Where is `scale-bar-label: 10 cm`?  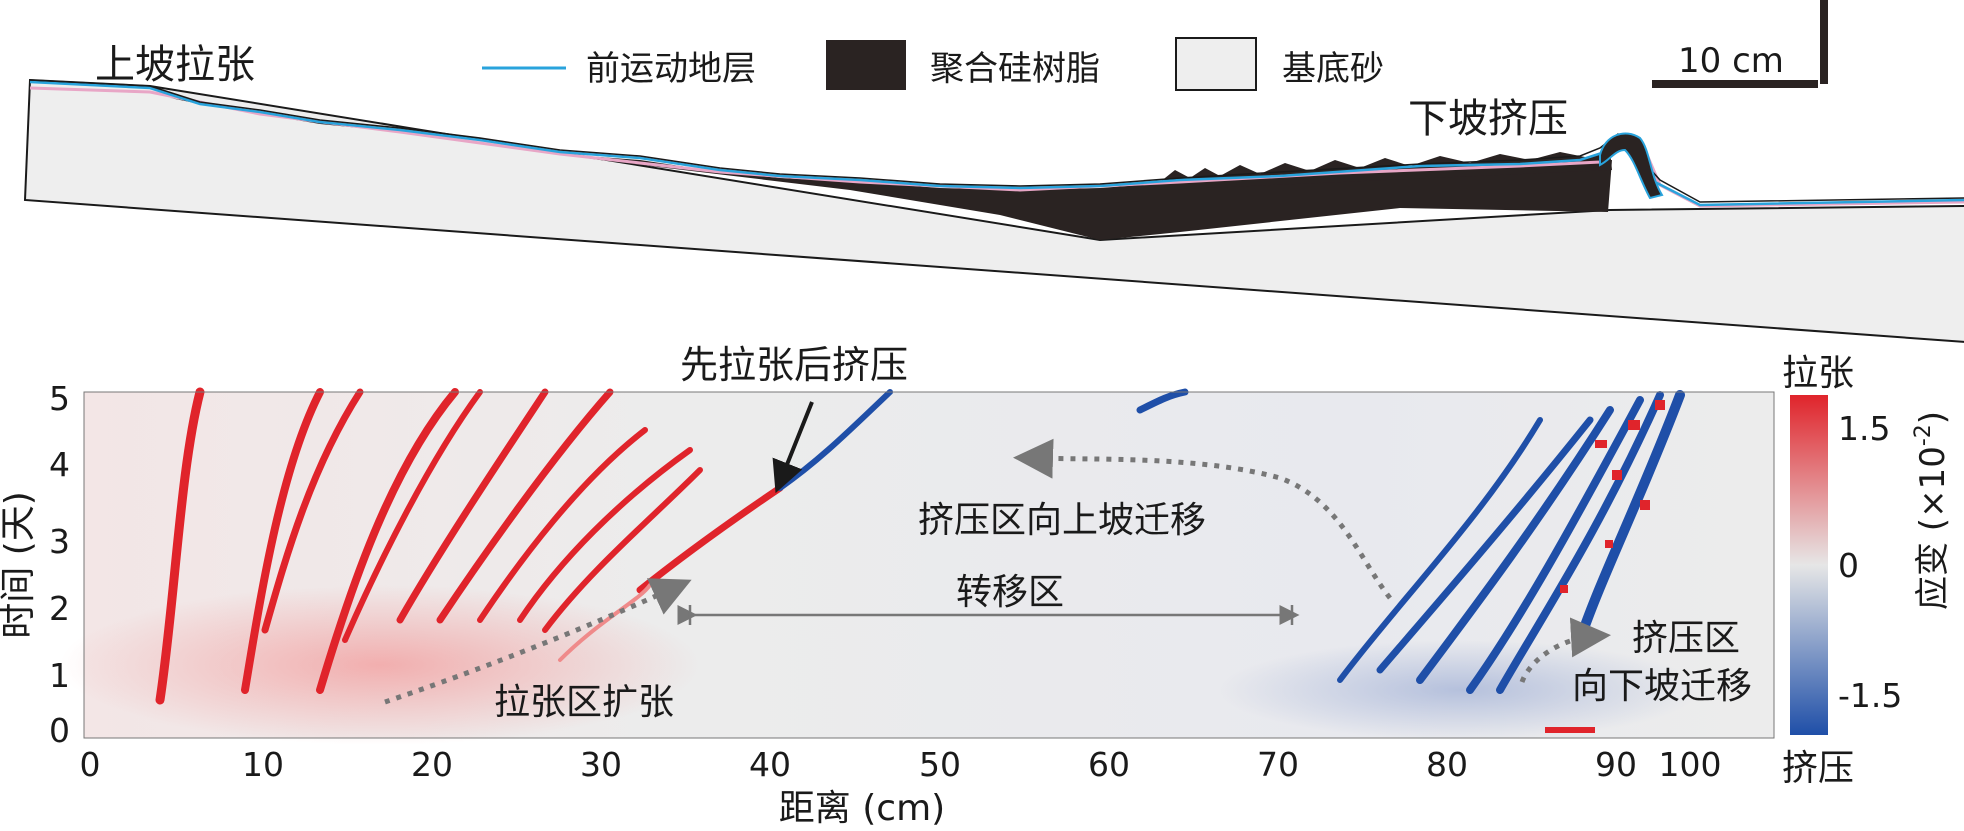
scale-bar-label: 10 cm is located at coordinates (1731, 61).